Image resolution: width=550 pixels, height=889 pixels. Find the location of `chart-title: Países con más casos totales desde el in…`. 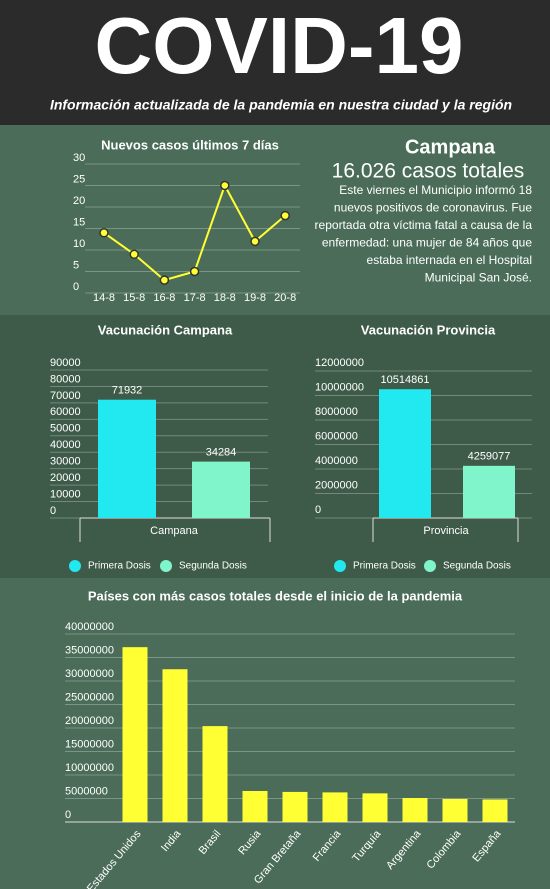

chart-title: Países con más casos totales desde el in… is located at coordinates (275, 595).